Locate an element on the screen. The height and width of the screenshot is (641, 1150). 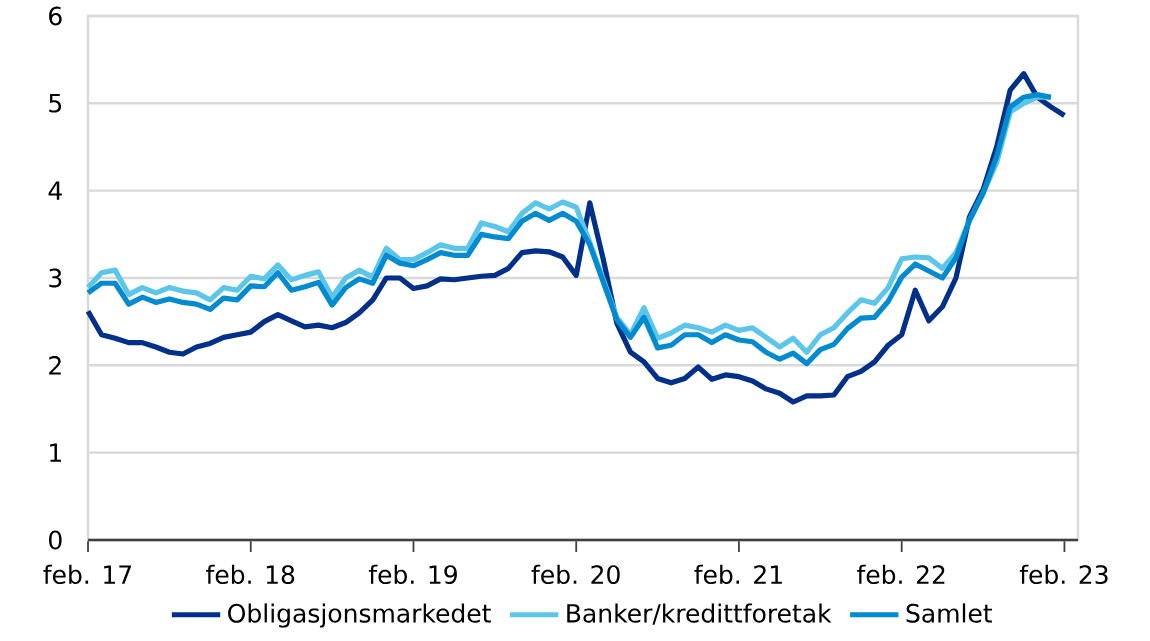
y-tick-label: 5 is located at coordinates (55, 103).